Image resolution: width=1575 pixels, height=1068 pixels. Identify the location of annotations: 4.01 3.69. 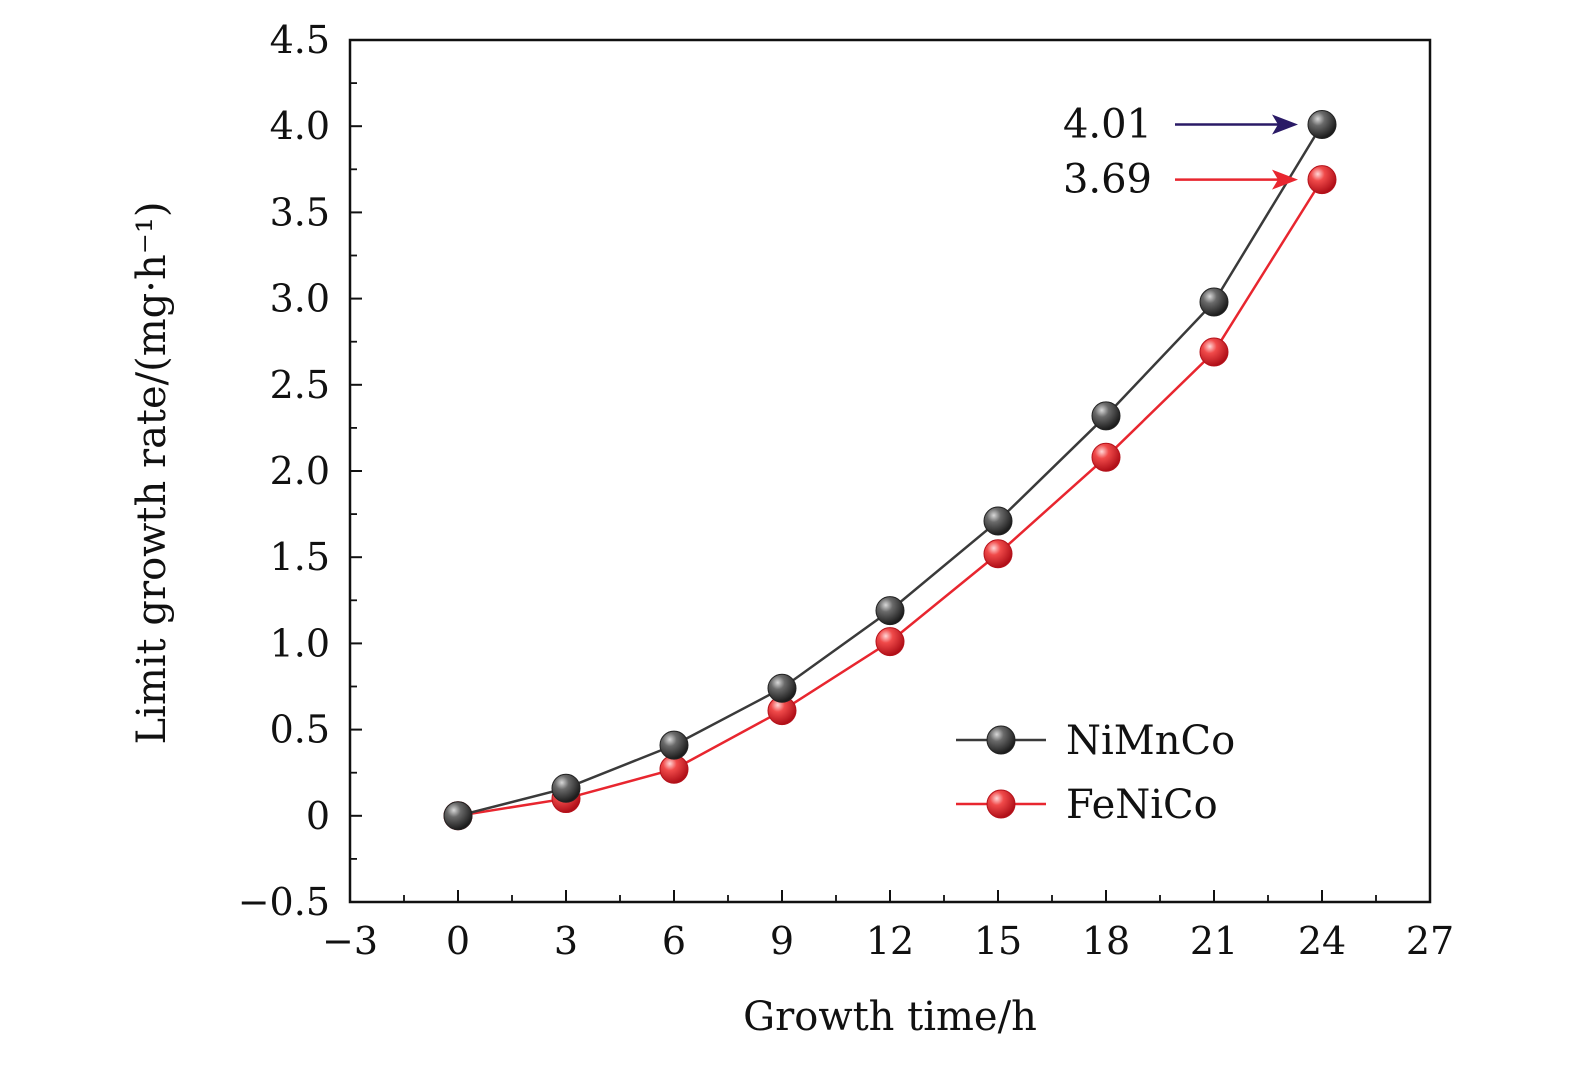
(1180, 152).